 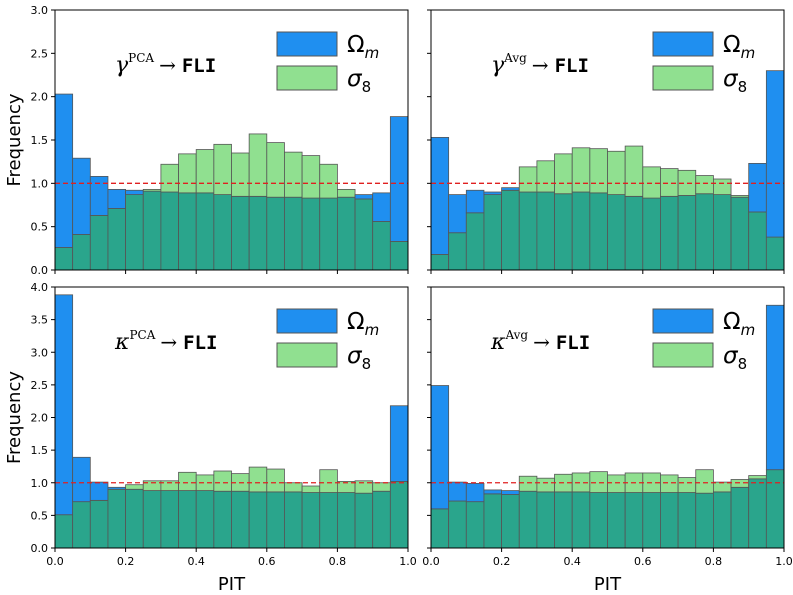 I want to click on legend-label: σ8, so click(x=359, y=81).